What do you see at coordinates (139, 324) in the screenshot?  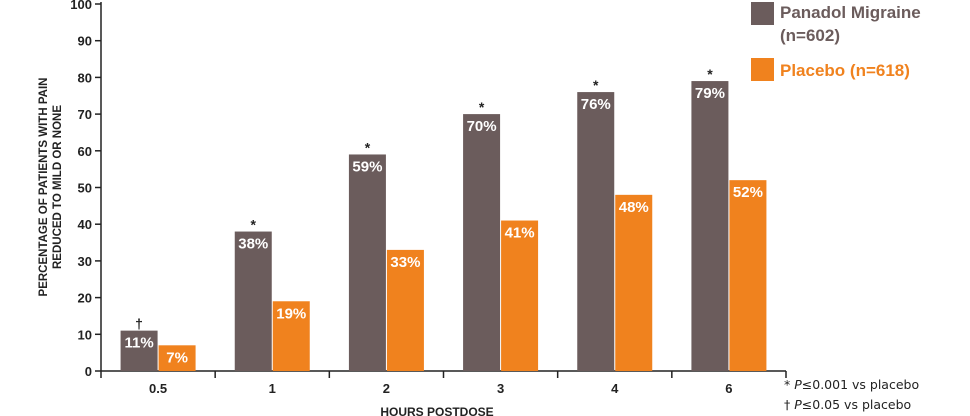 I see `significance-mark: †` at bounding box center [139, 324].